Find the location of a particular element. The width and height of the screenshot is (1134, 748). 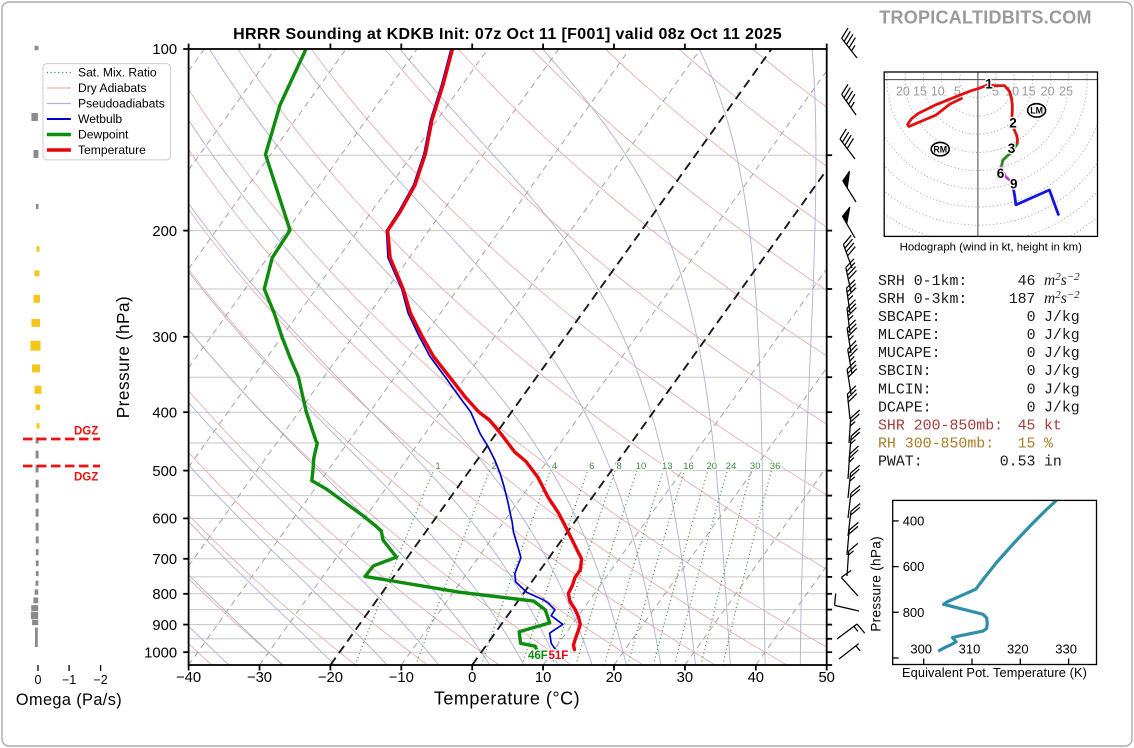

svg-text: Pseudoadiabats is located at coordinates (121, 104).